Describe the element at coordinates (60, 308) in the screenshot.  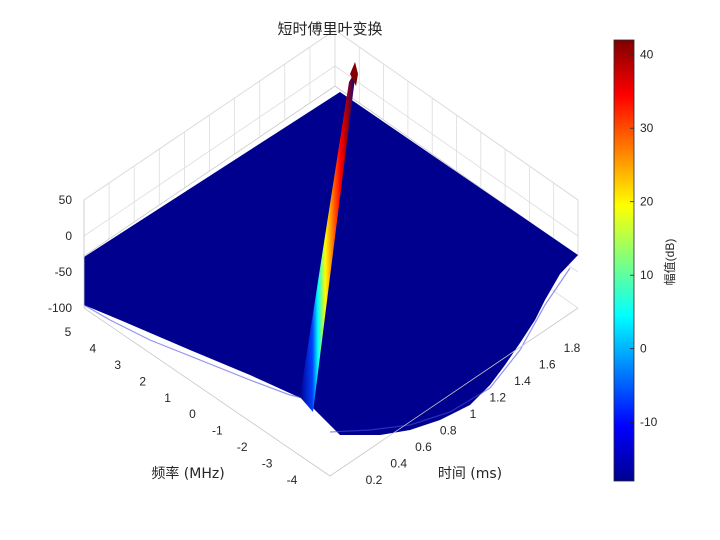
I see `z-tick-label: -100` at that location.